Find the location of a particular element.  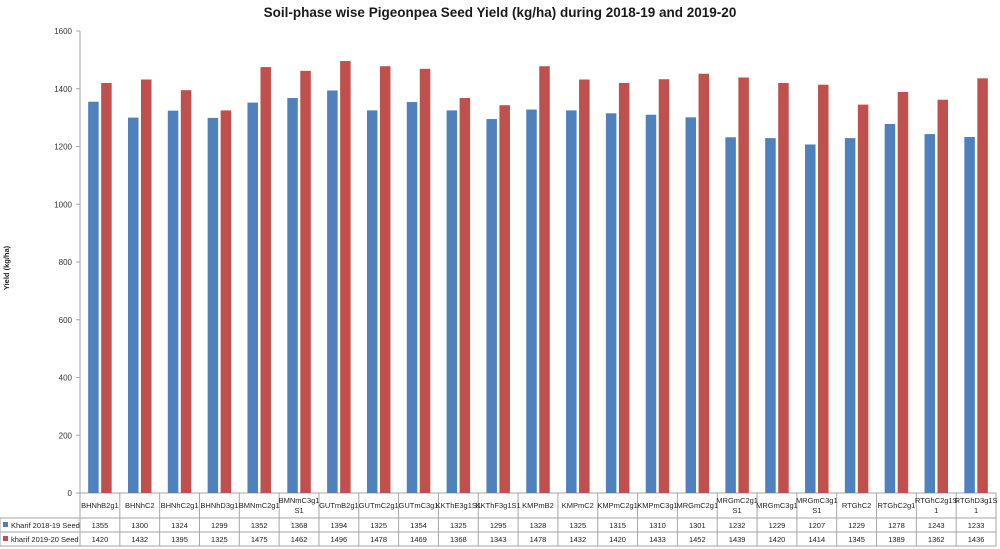

data-table-cell: 1352 is located at coordinates (259, 525).